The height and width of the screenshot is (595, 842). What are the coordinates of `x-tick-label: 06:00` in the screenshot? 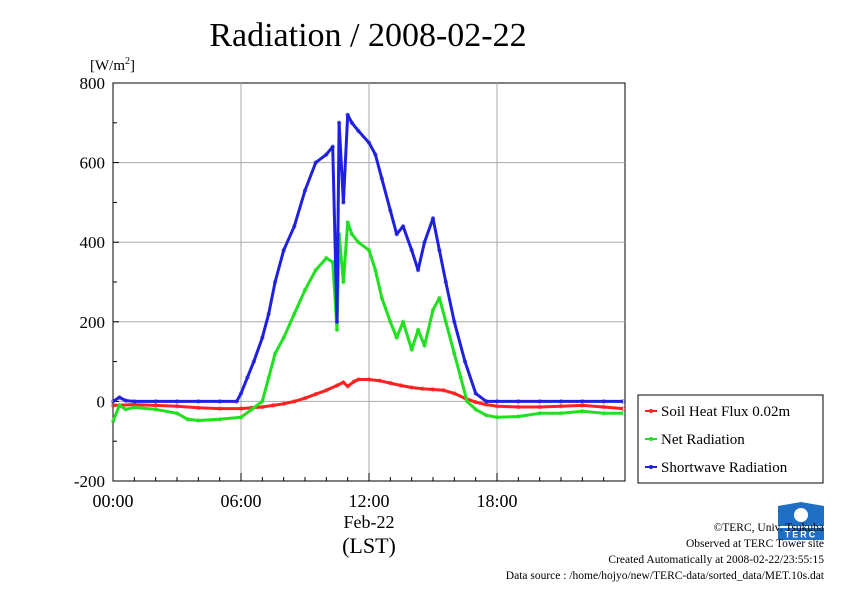 It's located at (240, 501).